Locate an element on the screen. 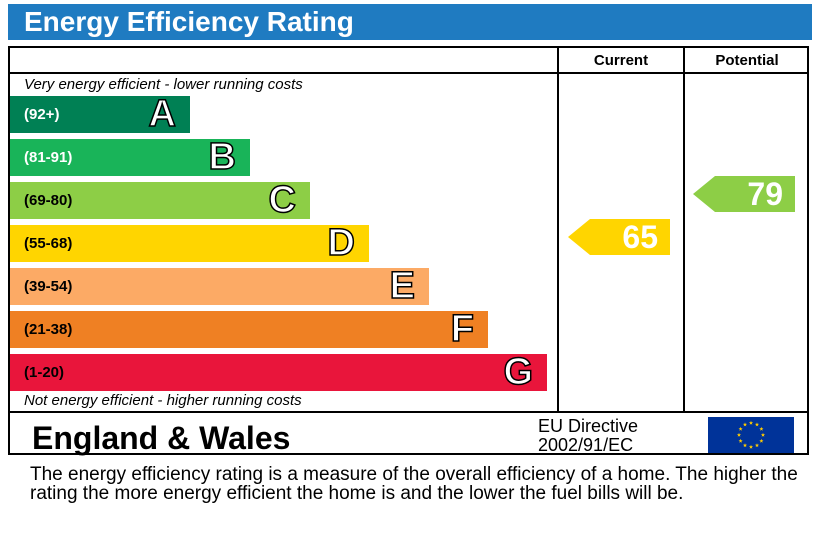 The width and height of the screenshot is (820, 547). current-rating-value: 65 is located at coordinates (640, 237).